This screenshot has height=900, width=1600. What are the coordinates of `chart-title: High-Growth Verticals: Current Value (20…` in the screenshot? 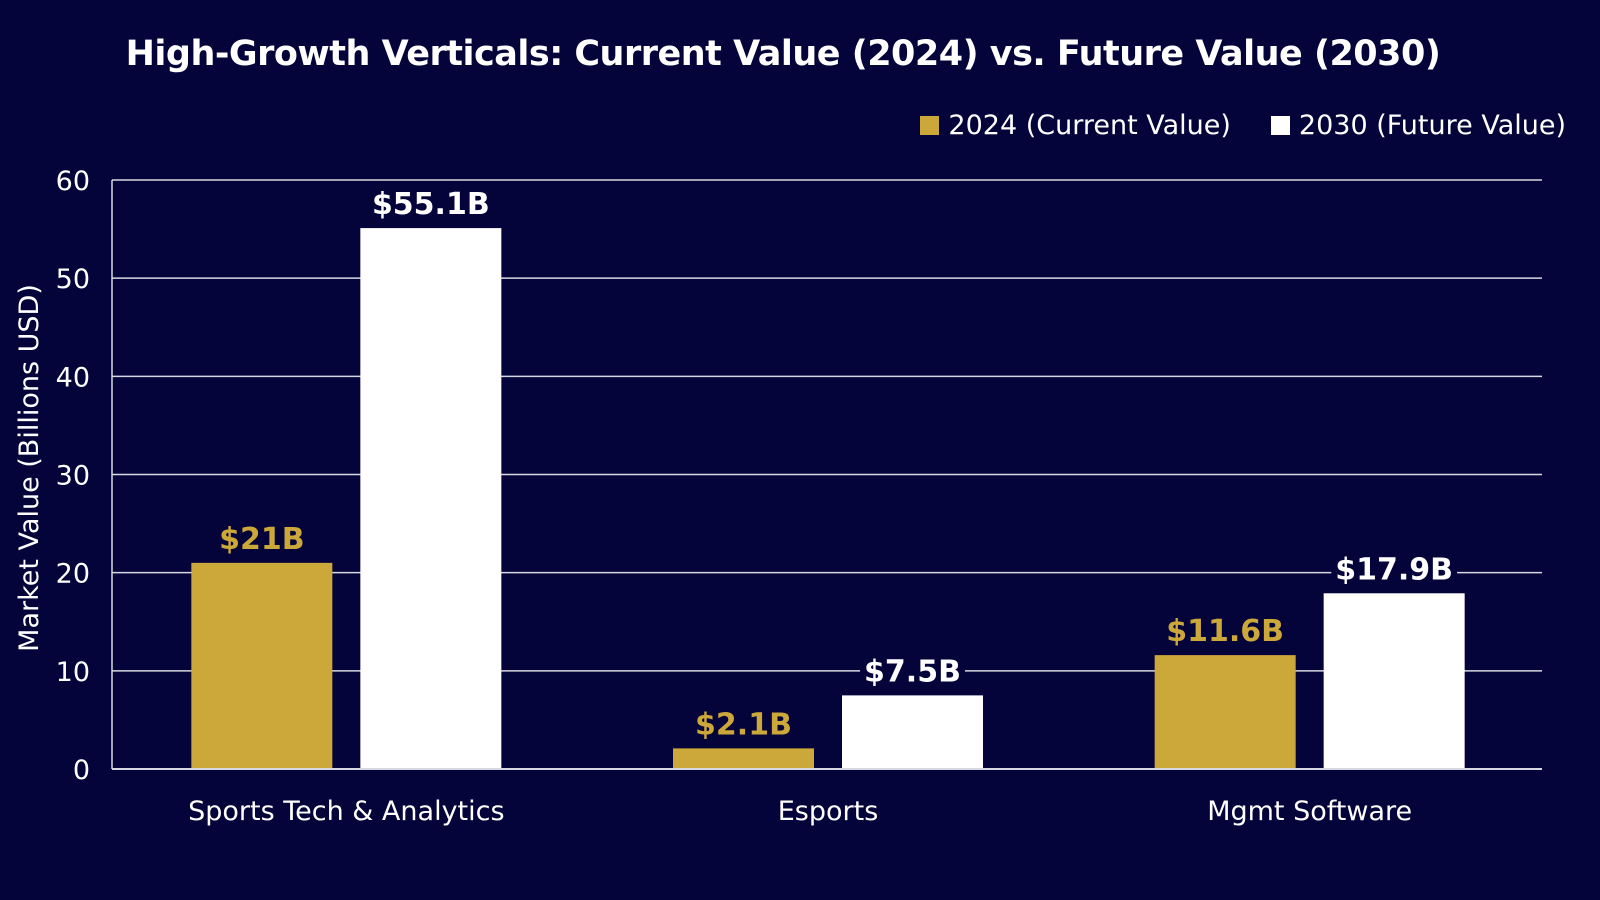 It's located at (783, 54).